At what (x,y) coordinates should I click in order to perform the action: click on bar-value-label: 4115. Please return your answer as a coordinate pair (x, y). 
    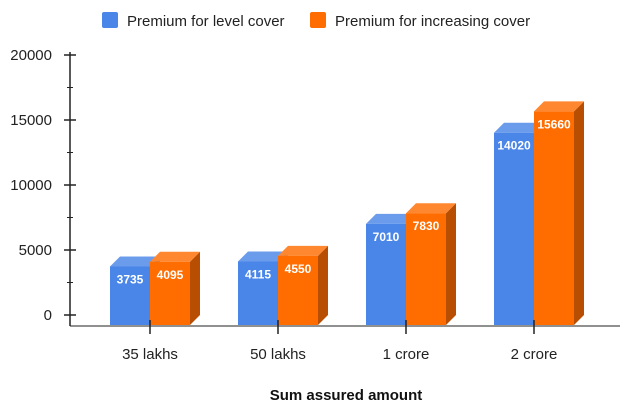
    Looking at the image, I should click on (258, 275).